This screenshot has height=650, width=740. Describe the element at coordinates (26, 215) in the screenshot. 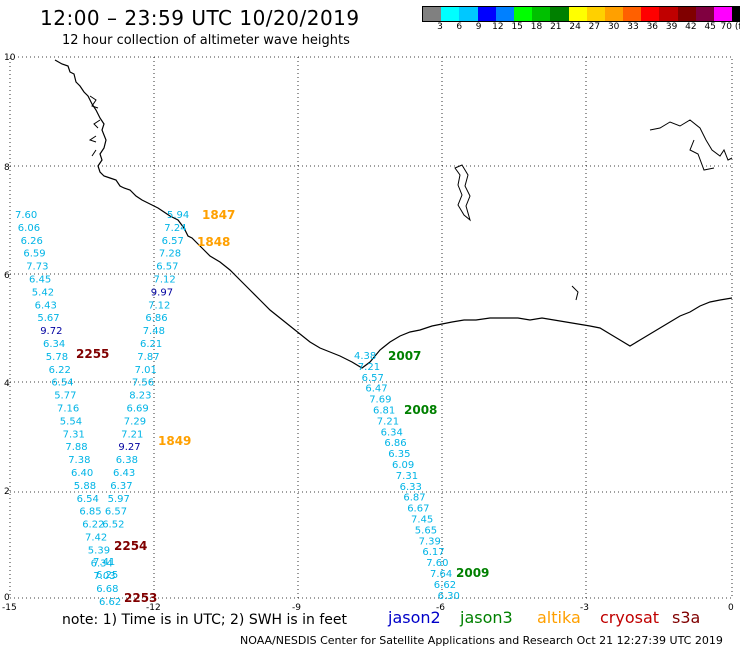

I see `wave-height-value: 7.60` at that location.